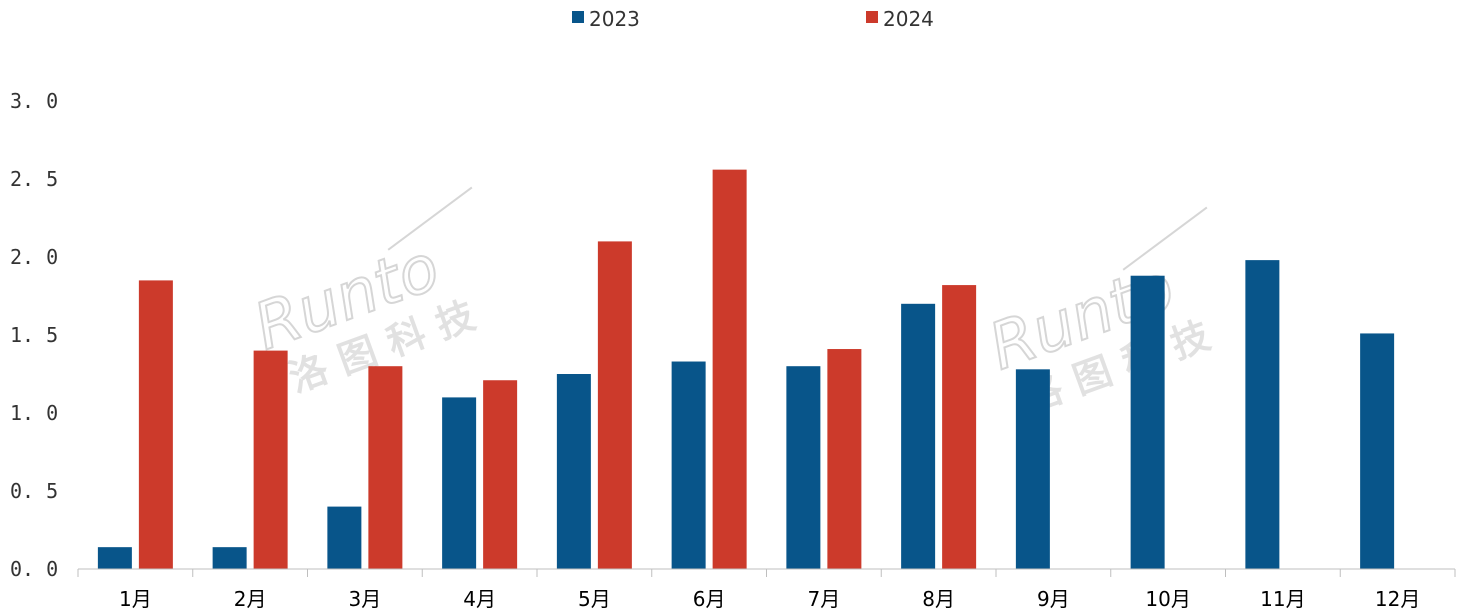 The height and width of the screenshot is (616, 1465). I want to click on legend-label-2023: 2023, so click(614, 19).